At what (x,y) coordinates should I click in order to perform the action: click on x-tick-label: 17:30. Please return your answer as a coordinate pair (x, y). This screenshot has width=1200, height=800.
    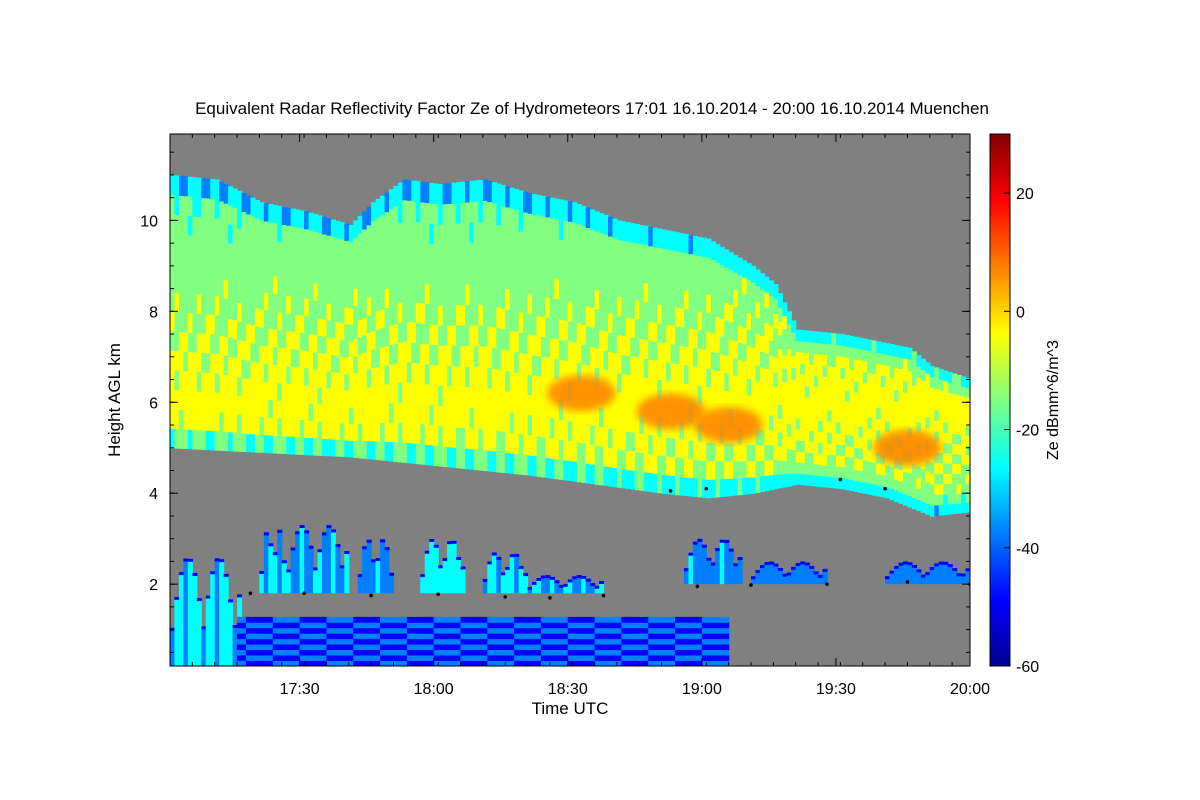
    Looking at the image, I should click on (300, 689).